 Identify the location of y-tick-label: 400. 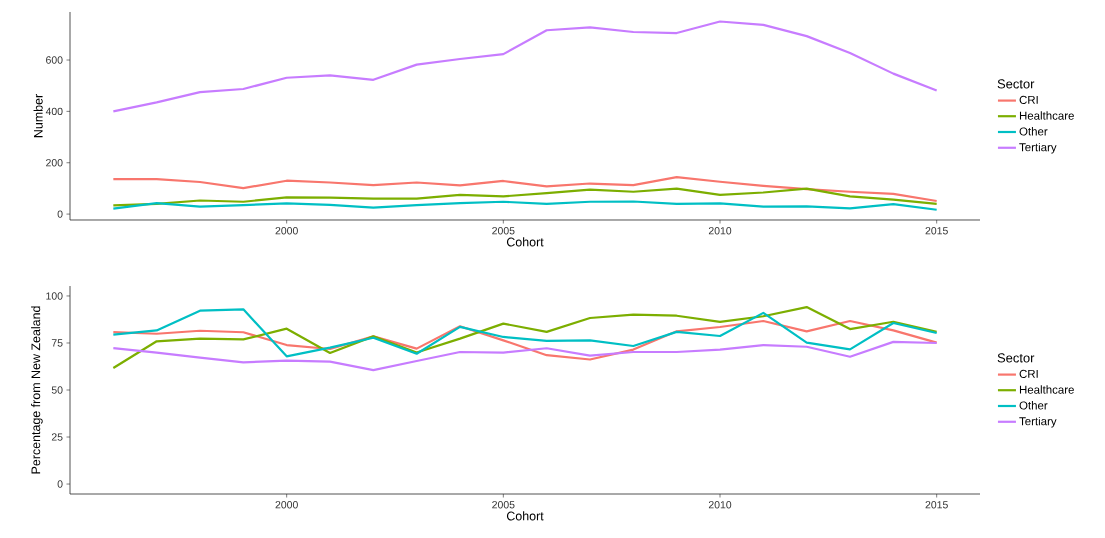
(54, 111).